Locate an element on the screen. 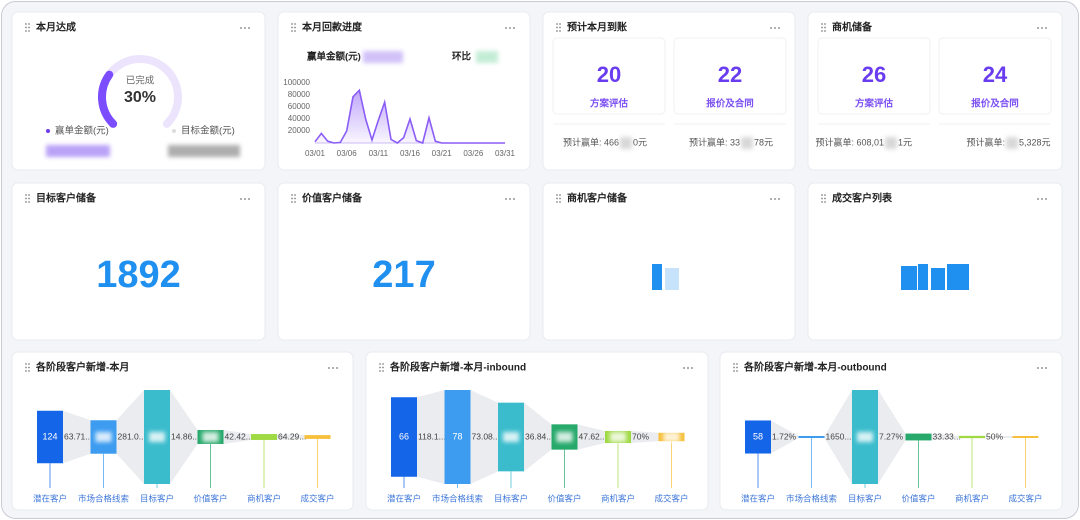 This screenshot has height=520, width=1080. card-title: 各阶段客户新增-本月 is located at coordinates (82, 367).